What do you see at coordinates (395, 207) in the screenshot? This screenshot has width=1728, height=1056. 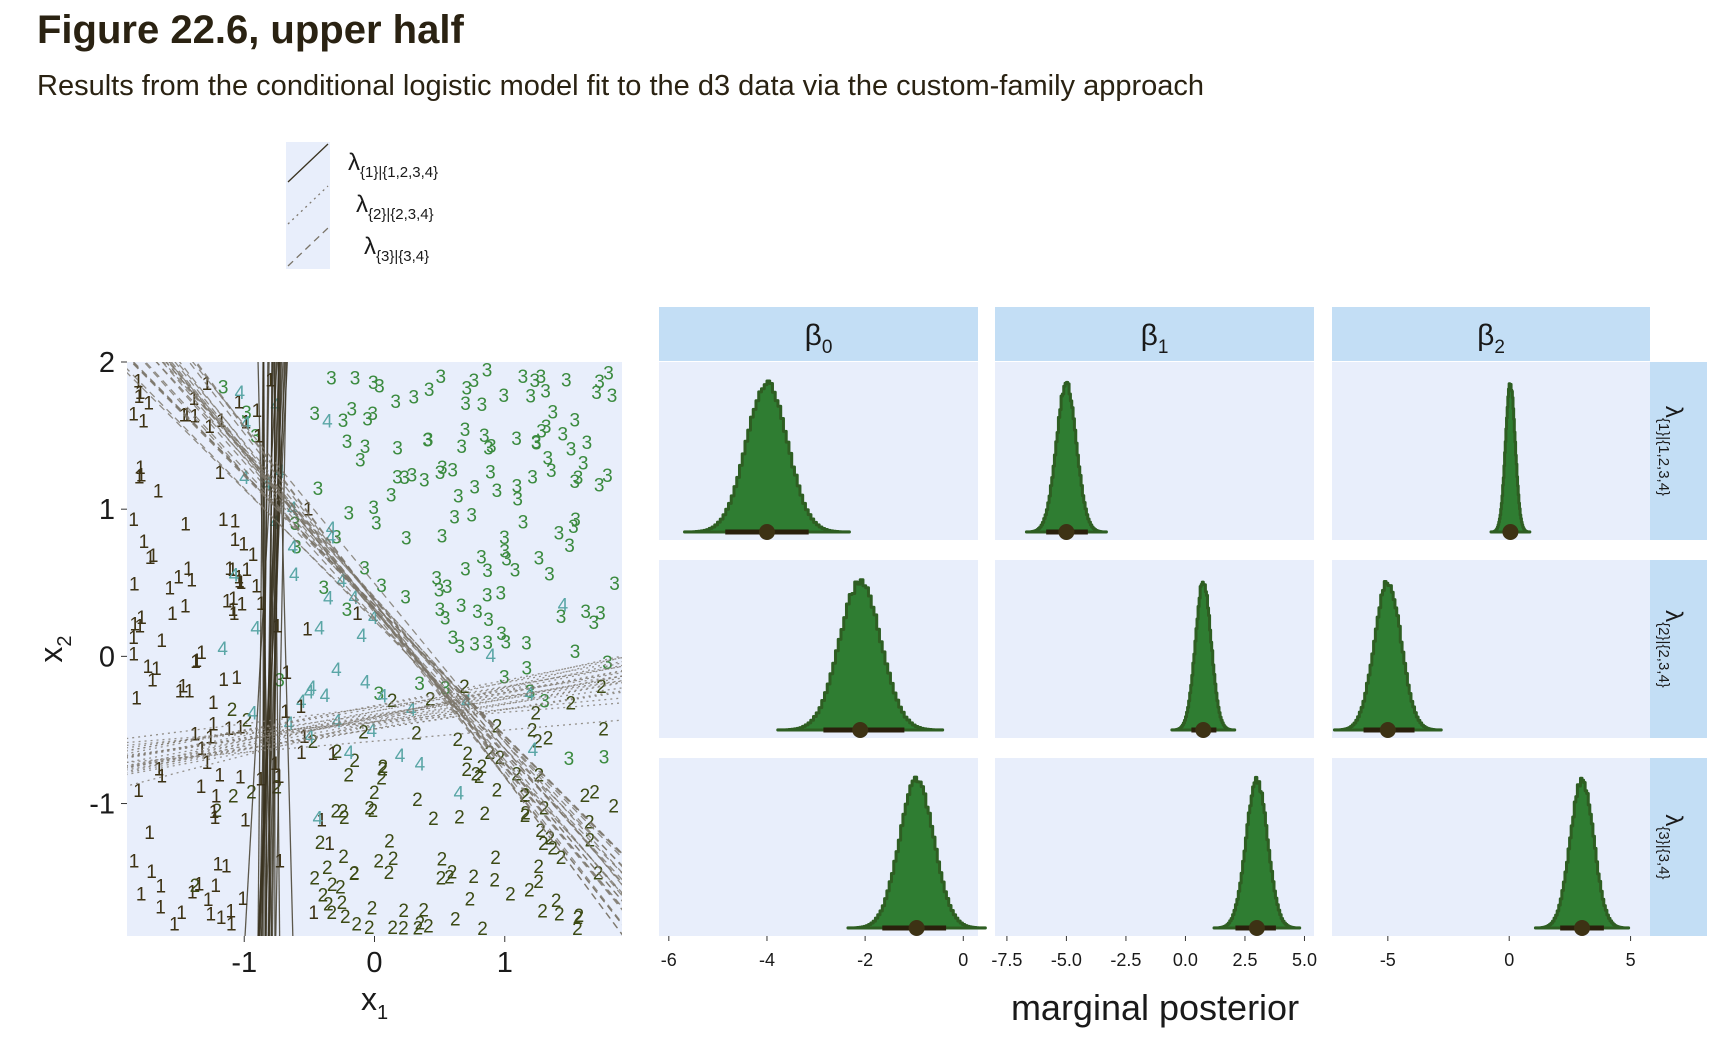 I see `legend-label: λ{2}|{2,3,4}` at bounding box center [395, 207].